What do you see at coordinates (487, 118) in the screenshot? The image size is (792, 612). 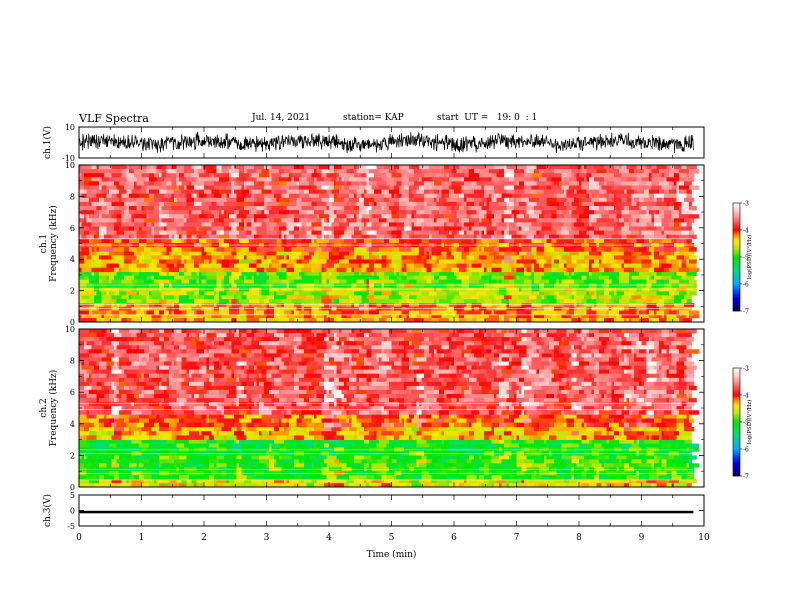 I see `start-time-label: start UT = 19: 0 : 1` at bounding box center [487, 118].